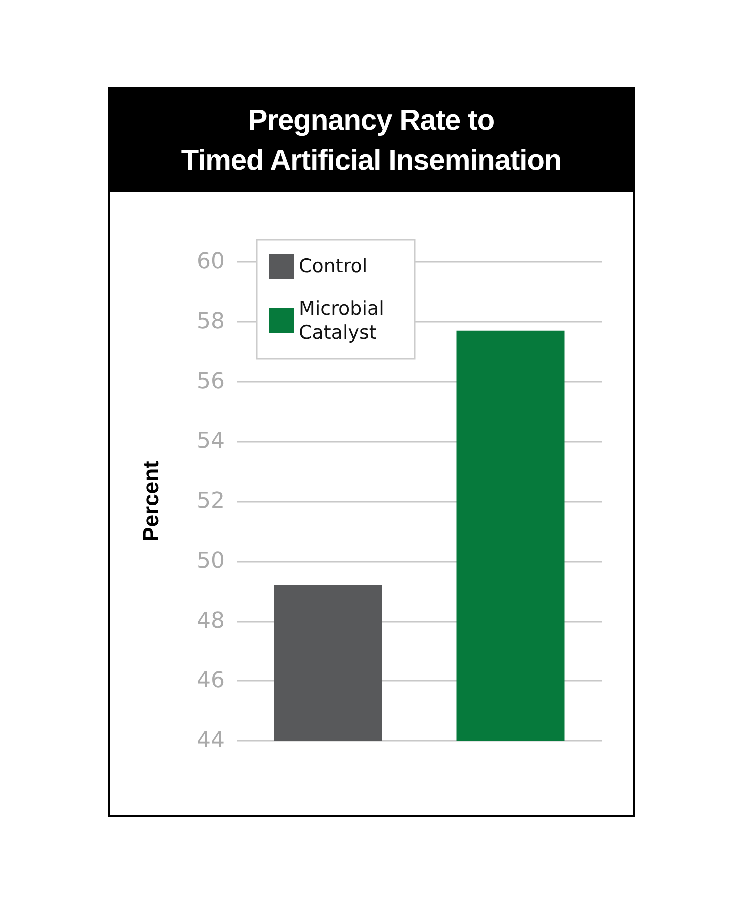 The height and width of the screenshot is (900, 750). I want to click on legend-label: Control, so click(333, 267).